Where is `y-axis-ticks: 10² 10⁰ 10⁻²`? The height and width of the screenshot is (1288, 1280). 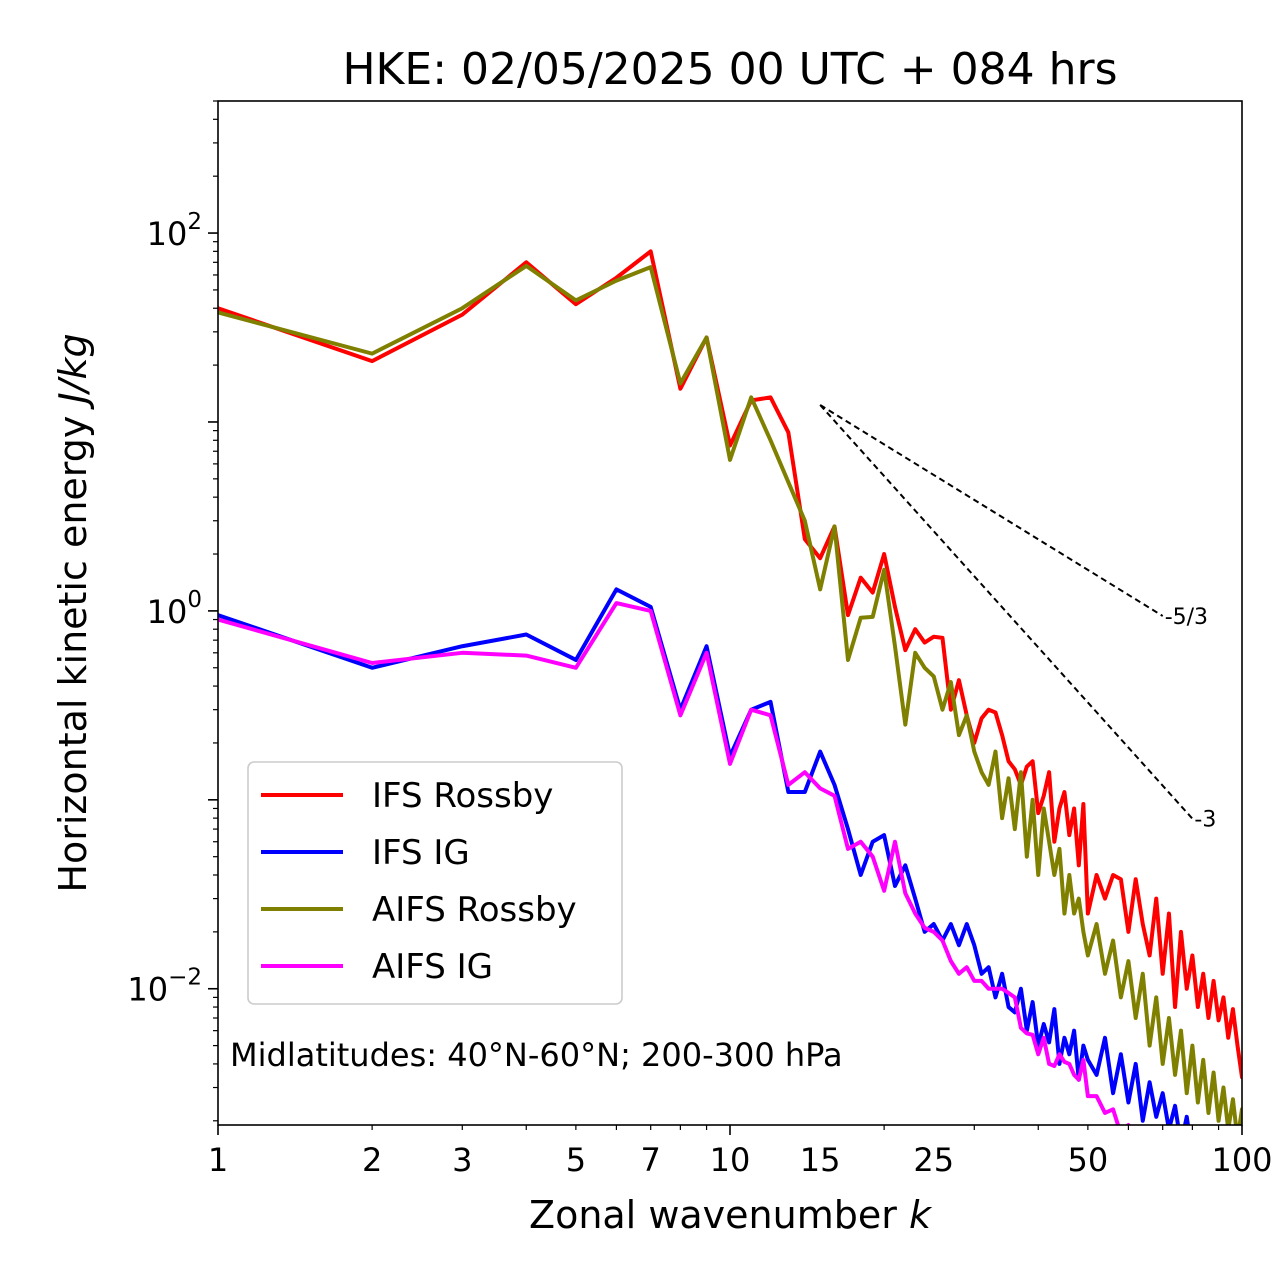 y-axis-ticks: 10² 10⁰ 10⁻² is located at coordinates (172, 611).